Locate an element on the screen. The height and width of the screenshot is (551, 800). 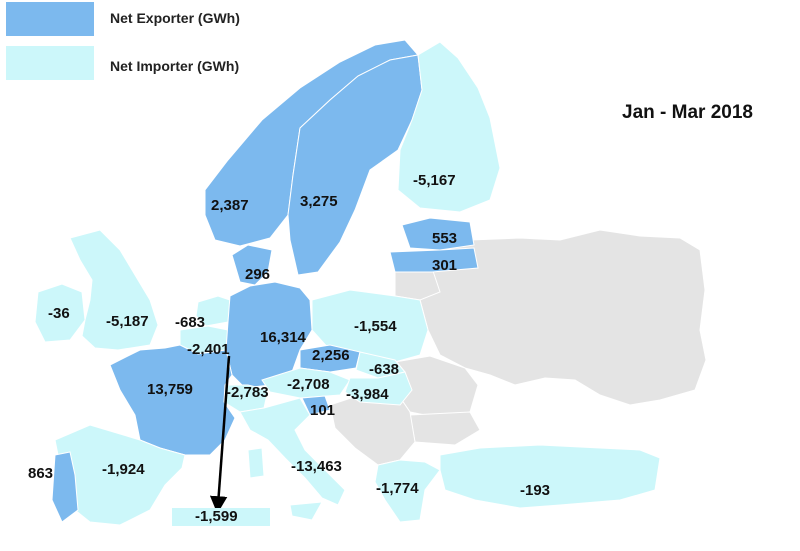
value-czechia: 2,256 is located at coordinates (331, 355).